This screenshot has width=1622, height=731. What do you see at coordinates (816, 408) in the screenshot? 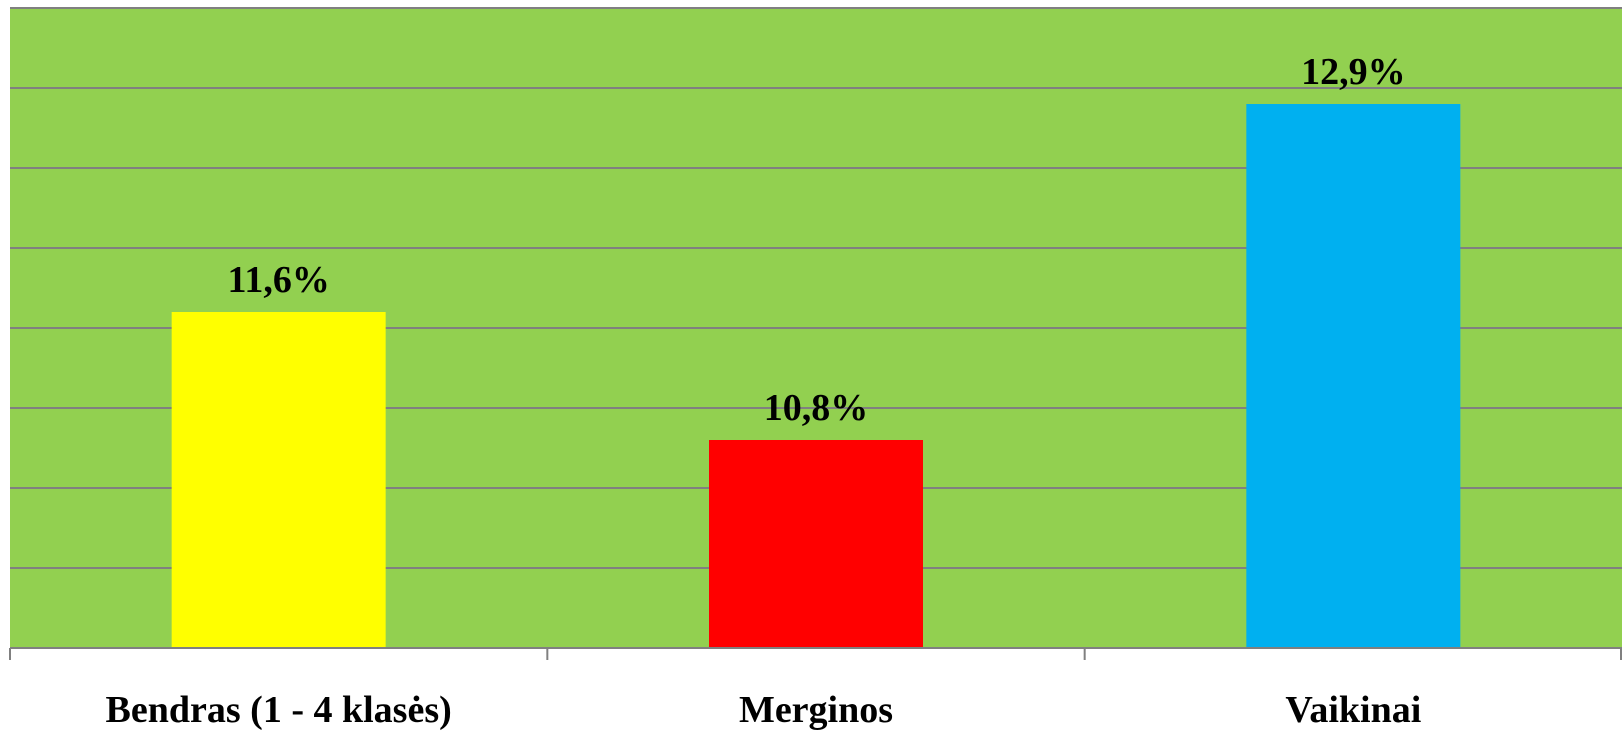
I see `data-label: 10,8%` at bounding box center [816, 408].